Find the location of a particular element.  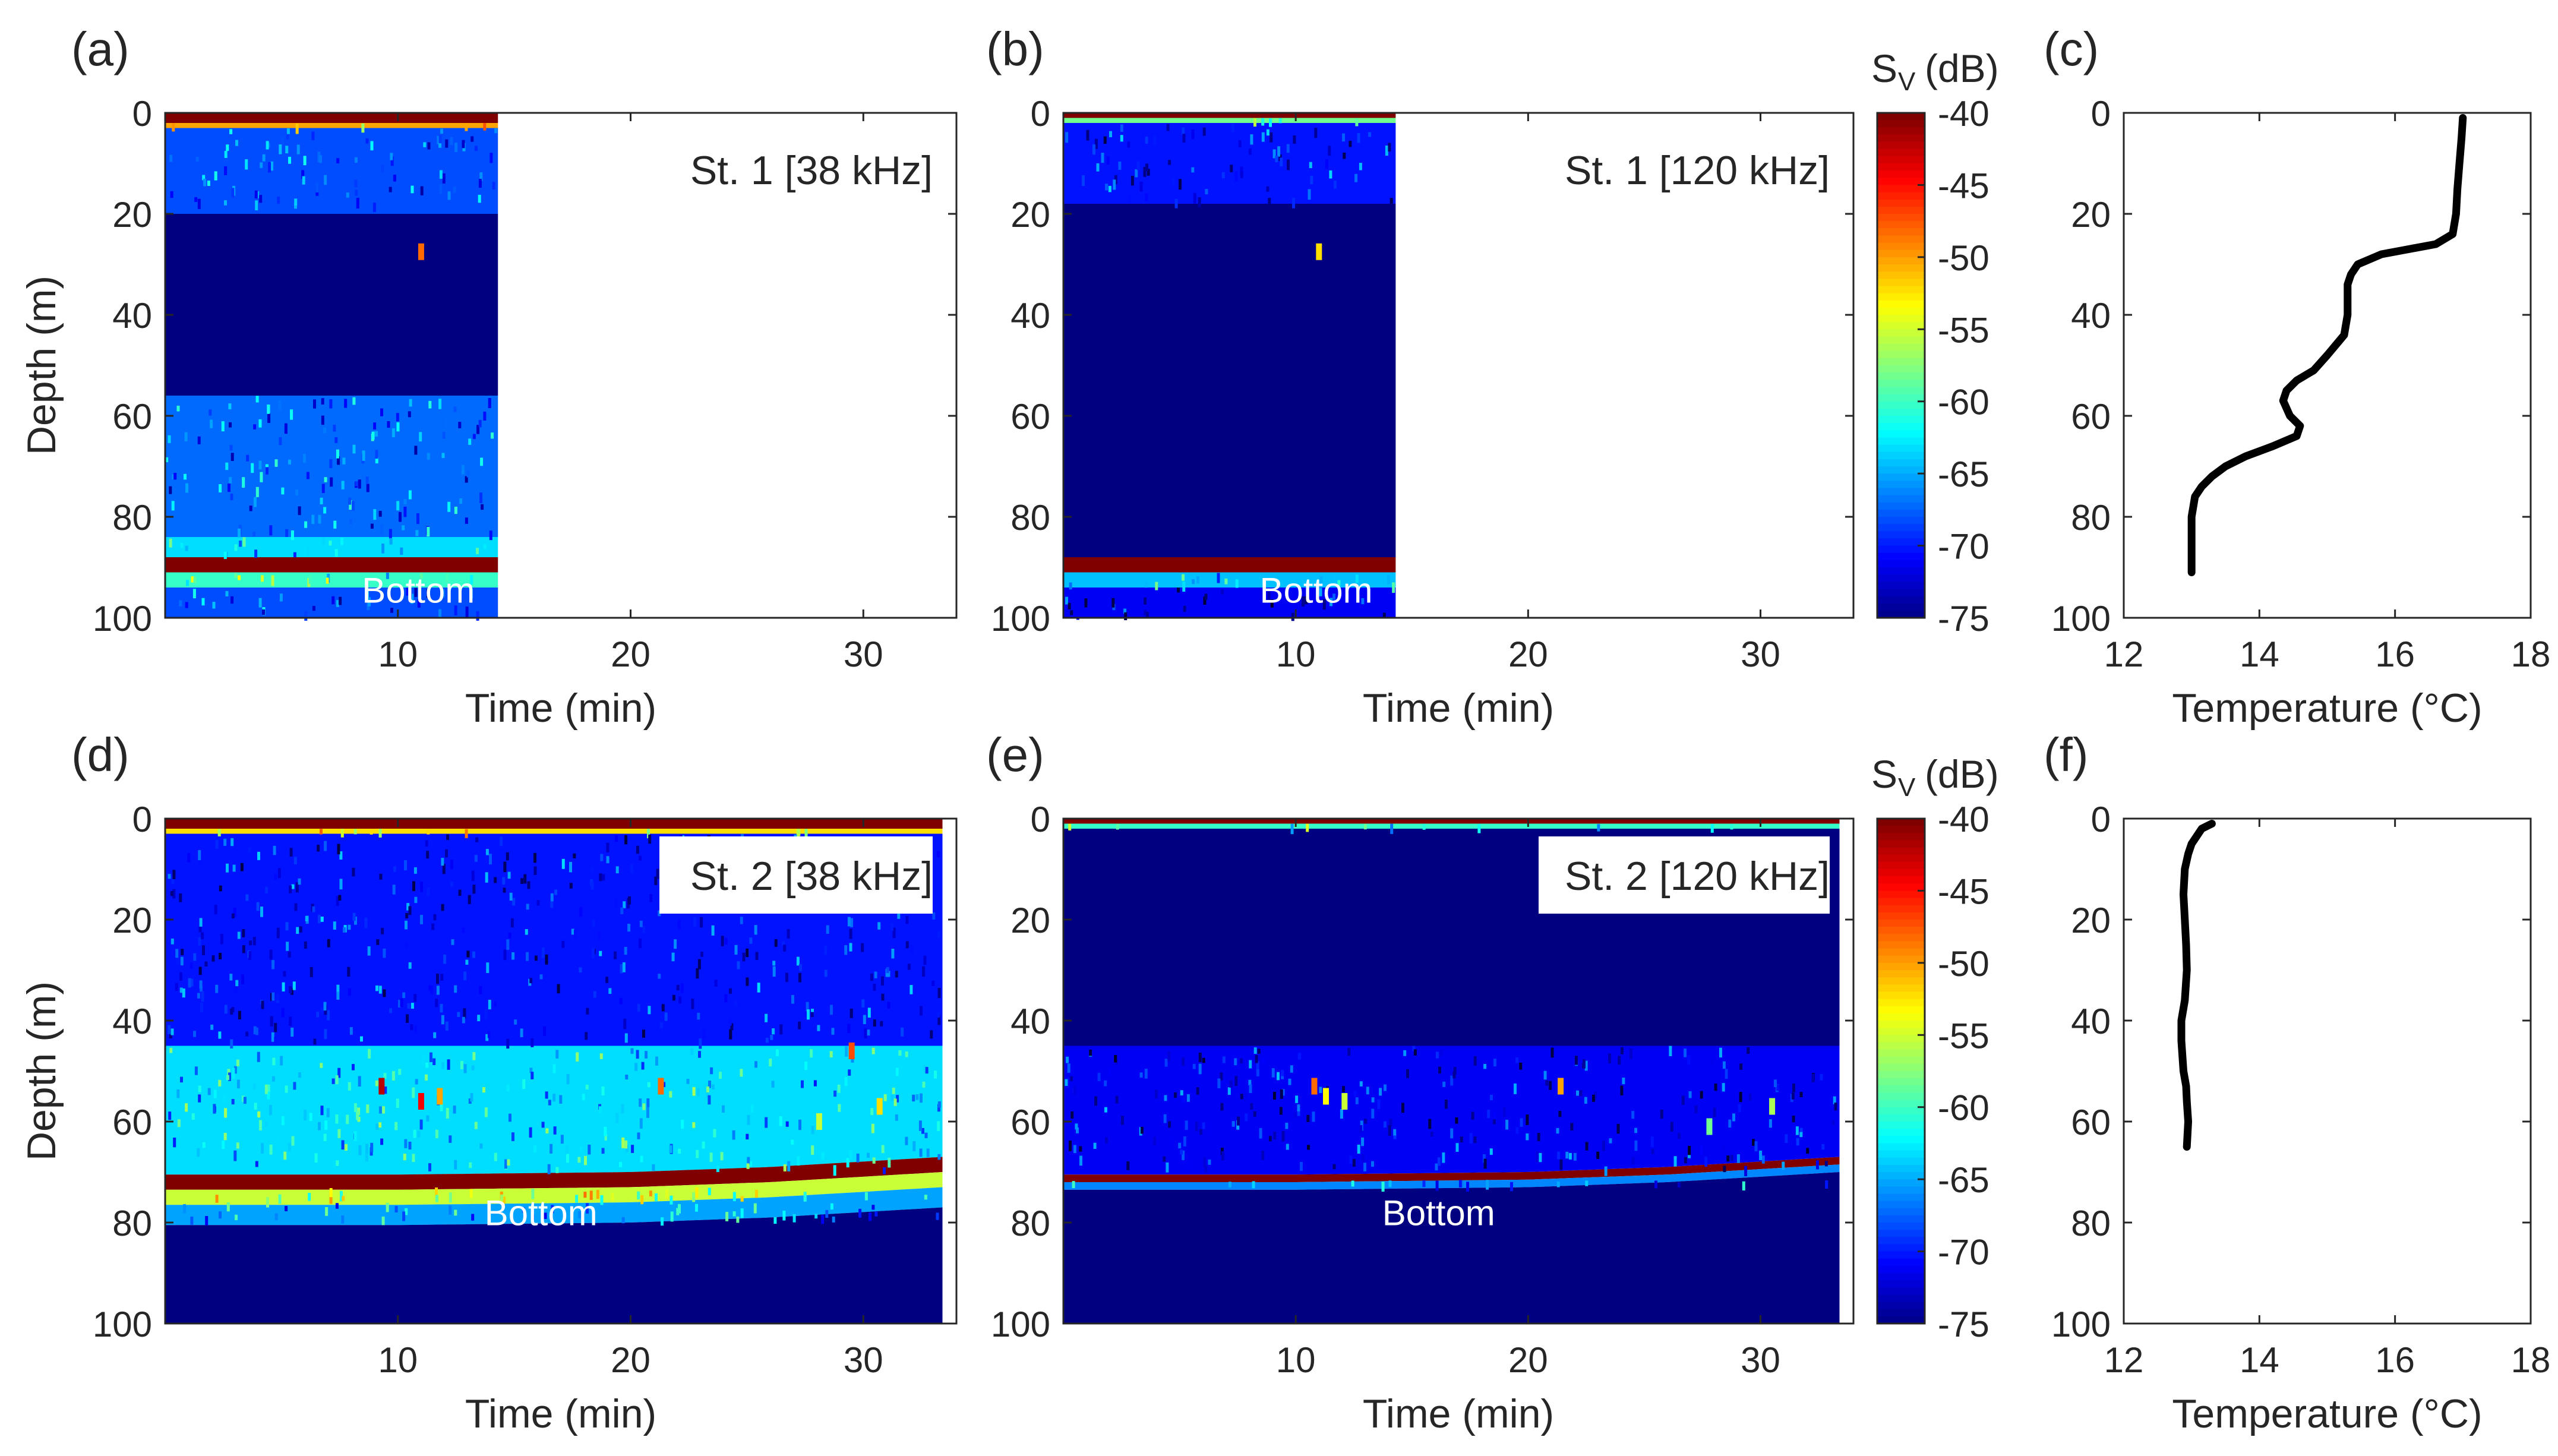

x-tick-label: 20 is located at coordinates (1528, 654).